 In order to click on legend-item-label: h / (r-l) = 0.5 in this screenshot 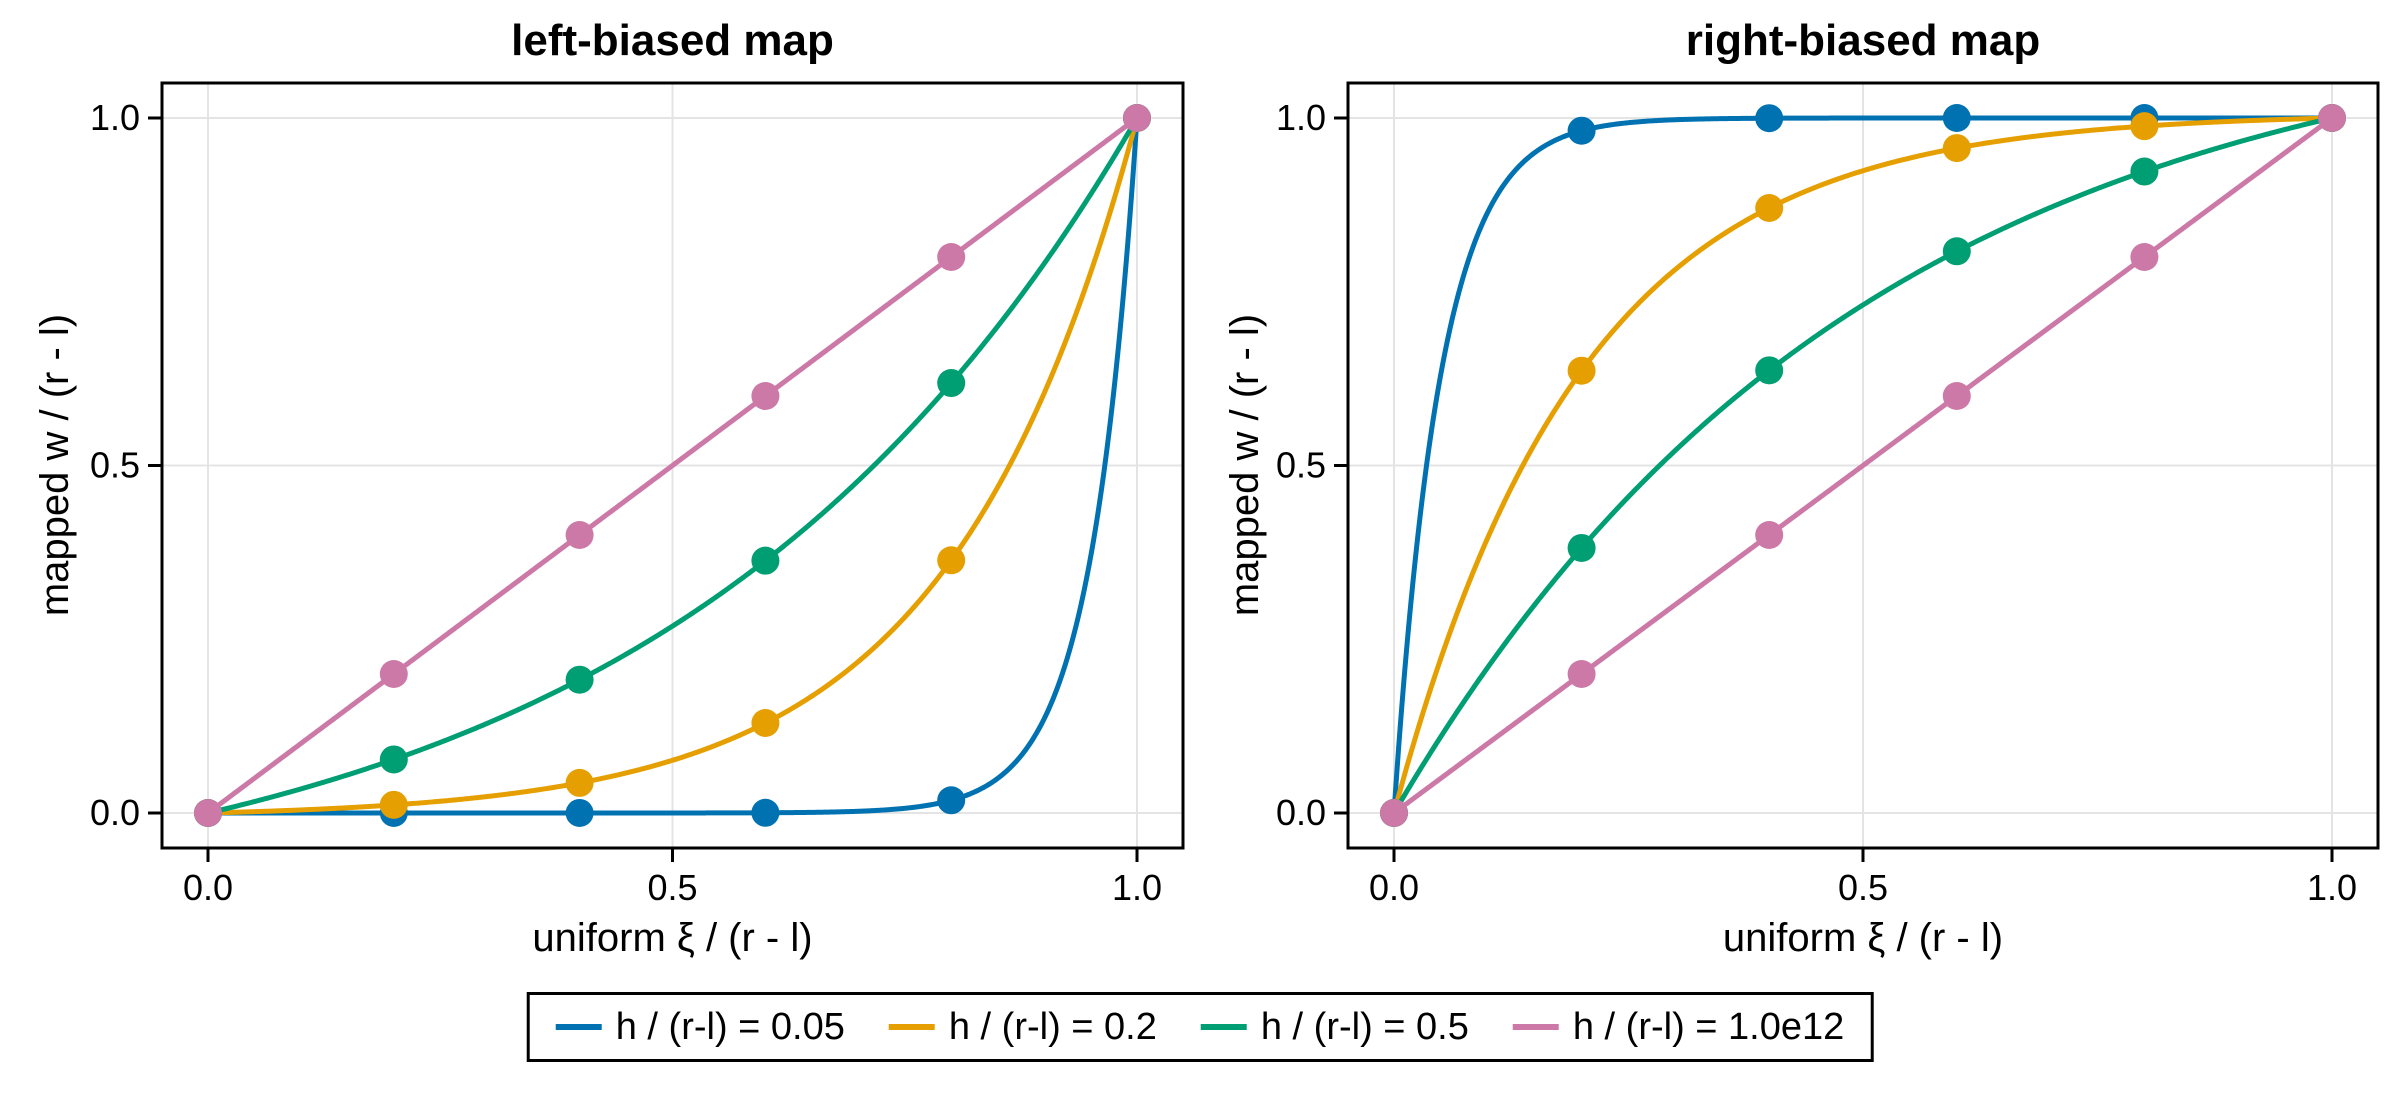, I will do `click(1364, 1027)`.